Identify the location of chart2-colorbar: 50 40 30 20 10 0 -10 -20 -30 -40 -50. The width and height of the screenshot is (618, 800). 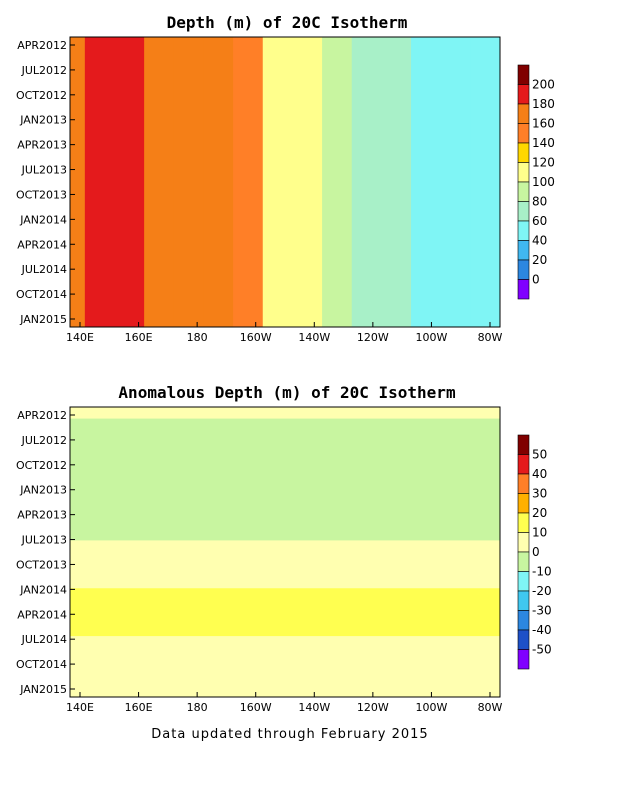
(534, 552).